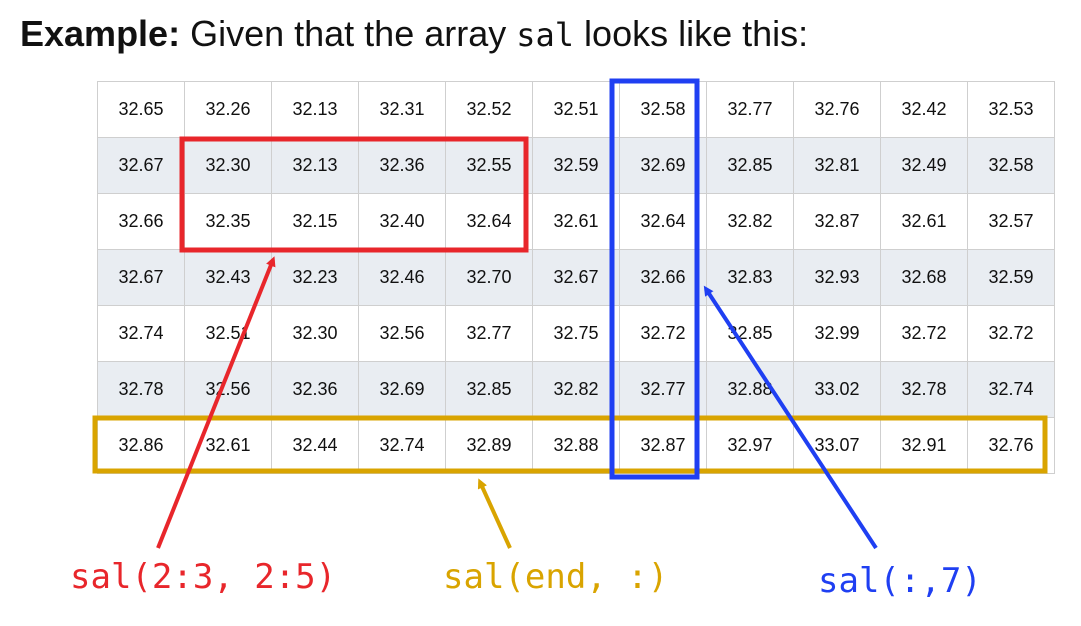  What do you see at coordinates (203, 577) in the screenshot?
I see `red-annotation-label: sal(2:3, 2:5)` at bounding box center [203, 577].